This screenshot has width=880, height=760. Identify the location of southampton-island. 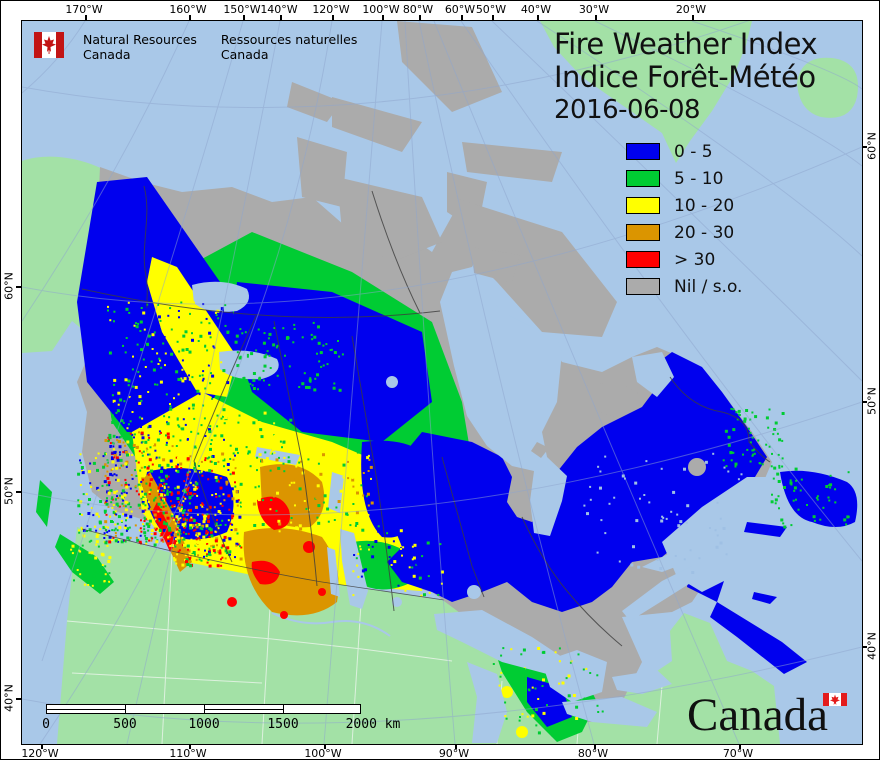
(496, 265).